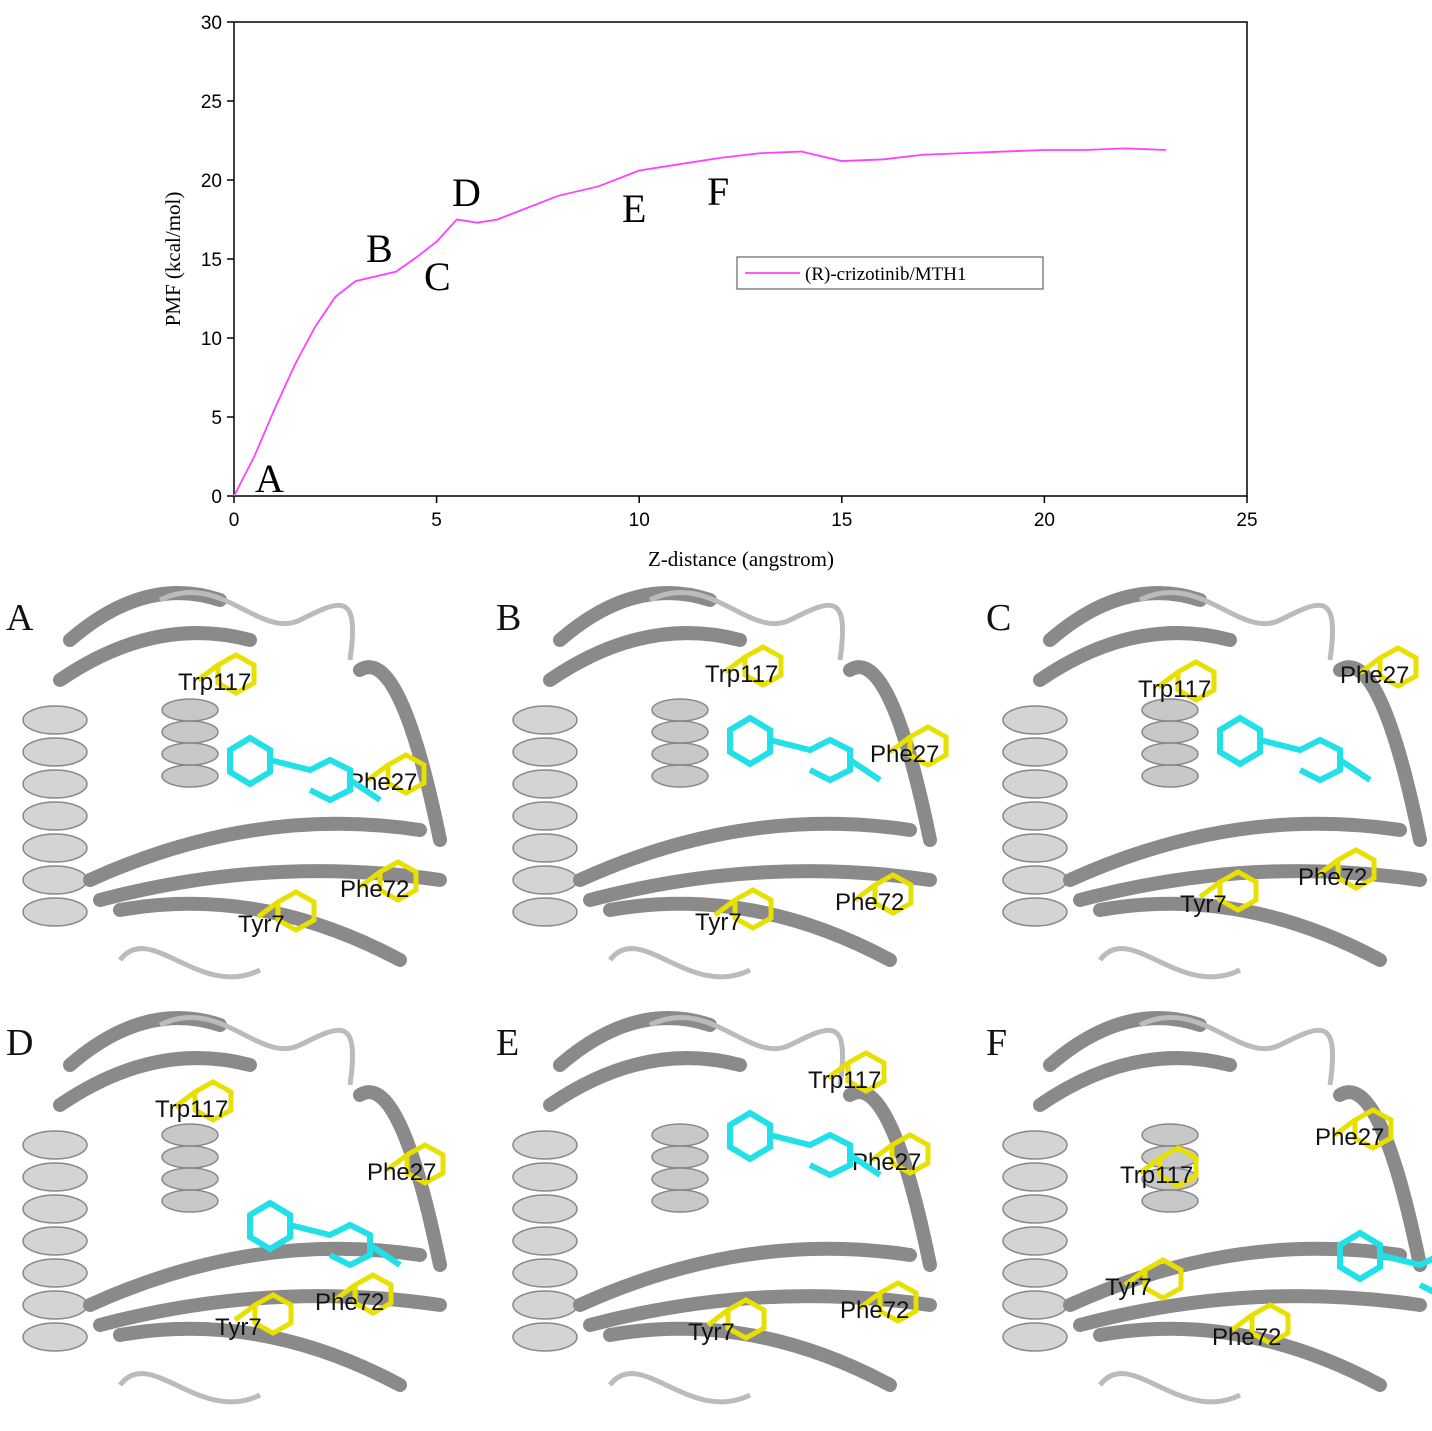  Describe the element at coordinates (841, 520) in the screenshot. I see `x-tick-label: 15` at that location.